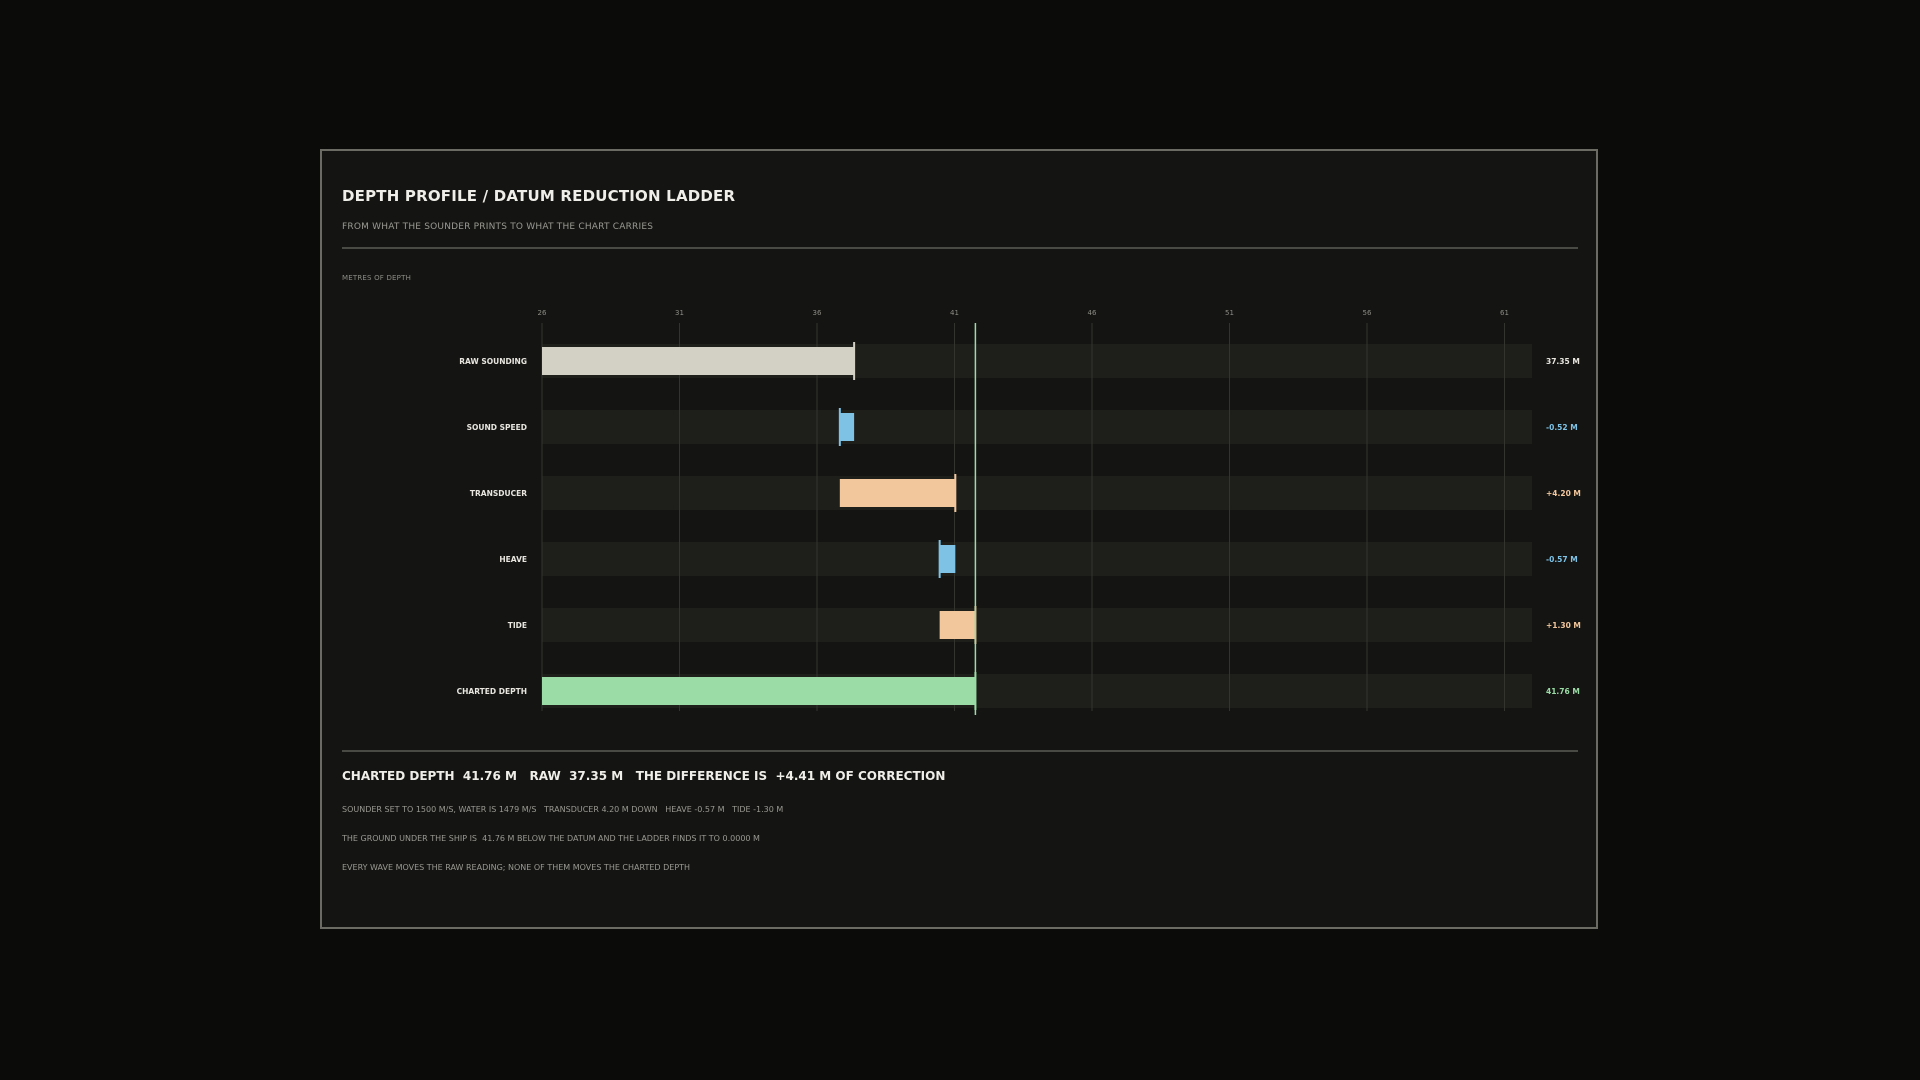  What do you see at coordinates (698, 361) in the screenshot?
I see `bar-raw-sounding` at bounding box center [698, 361].